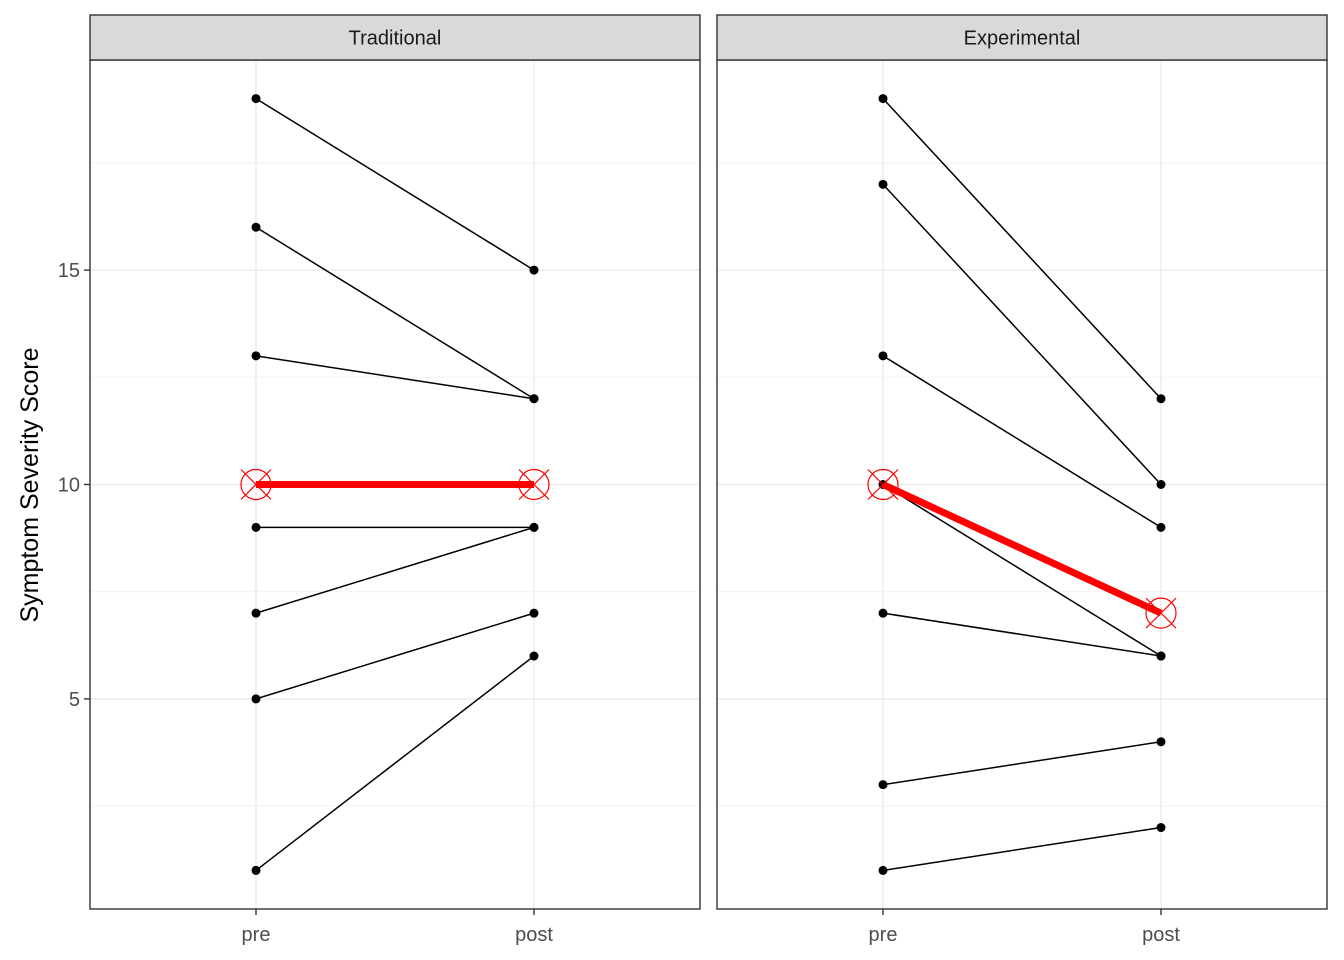  Describe the element at coordinates (1022, 549) in the screenshot. I see `mean-line` at that location.